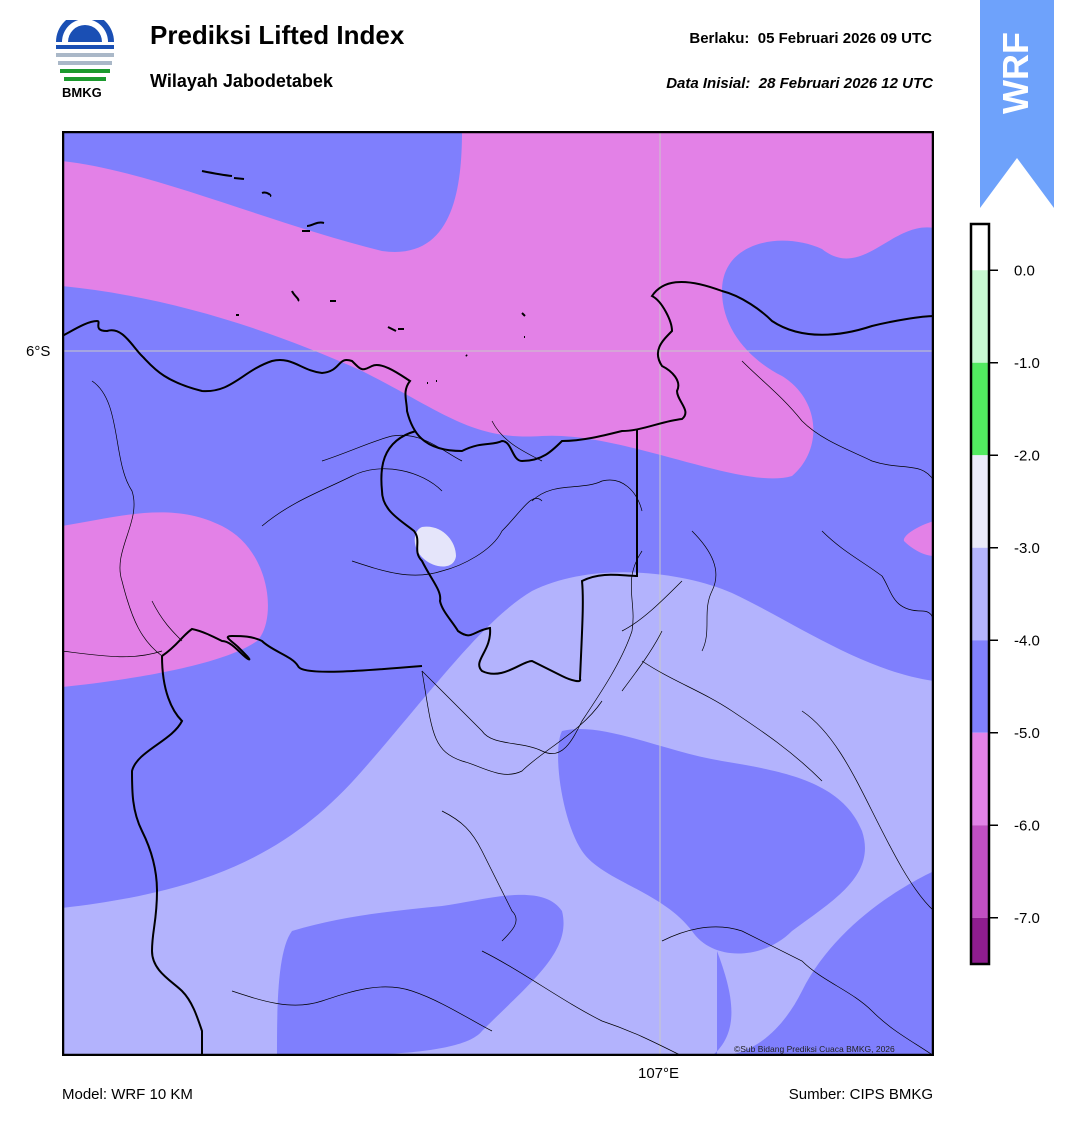 The height and width of the screenshot is (1128, 1068). I want to click on logo-text: BMKG, so click(82, 92).